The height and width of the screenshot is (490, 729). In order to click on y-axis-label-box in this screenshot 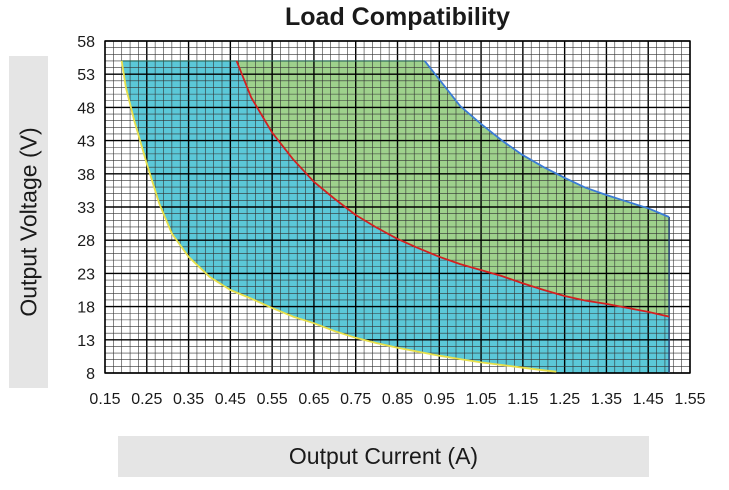, I will do `click(28, 222)`.